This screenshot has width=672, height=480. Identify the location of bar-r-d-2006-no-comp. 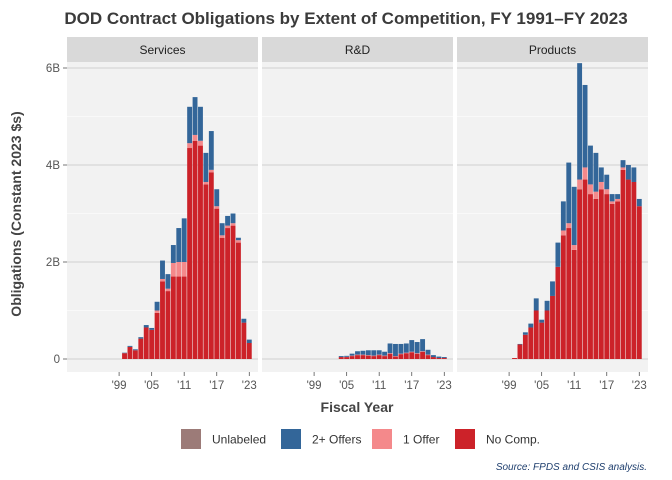
(352, 357).